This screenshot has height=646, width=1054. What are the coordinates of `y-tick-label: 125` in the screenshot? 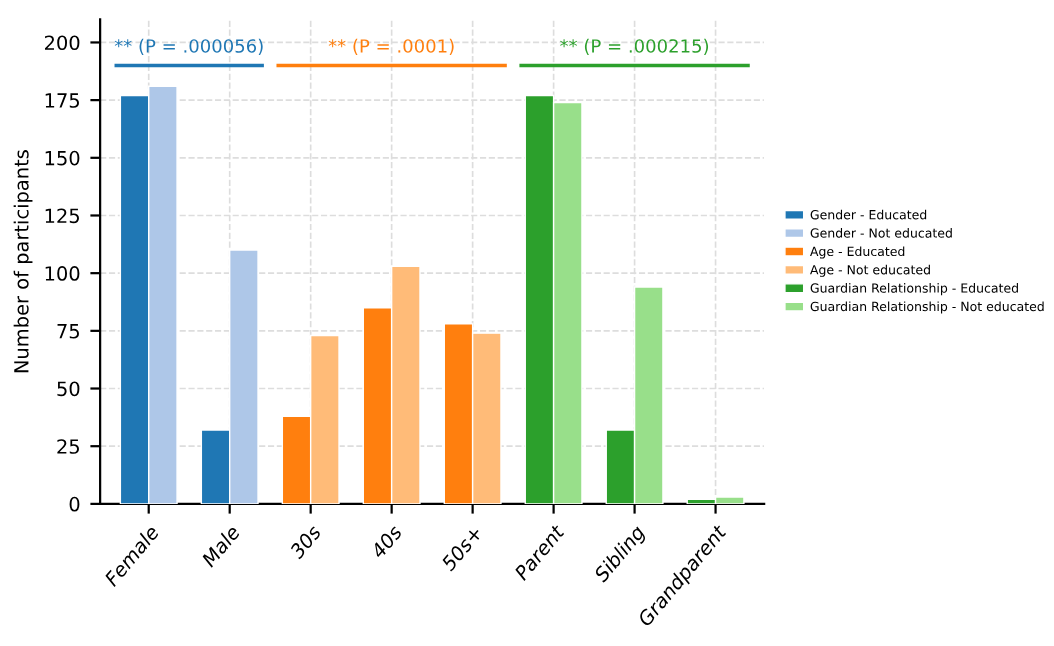 It's located at (62, 216).